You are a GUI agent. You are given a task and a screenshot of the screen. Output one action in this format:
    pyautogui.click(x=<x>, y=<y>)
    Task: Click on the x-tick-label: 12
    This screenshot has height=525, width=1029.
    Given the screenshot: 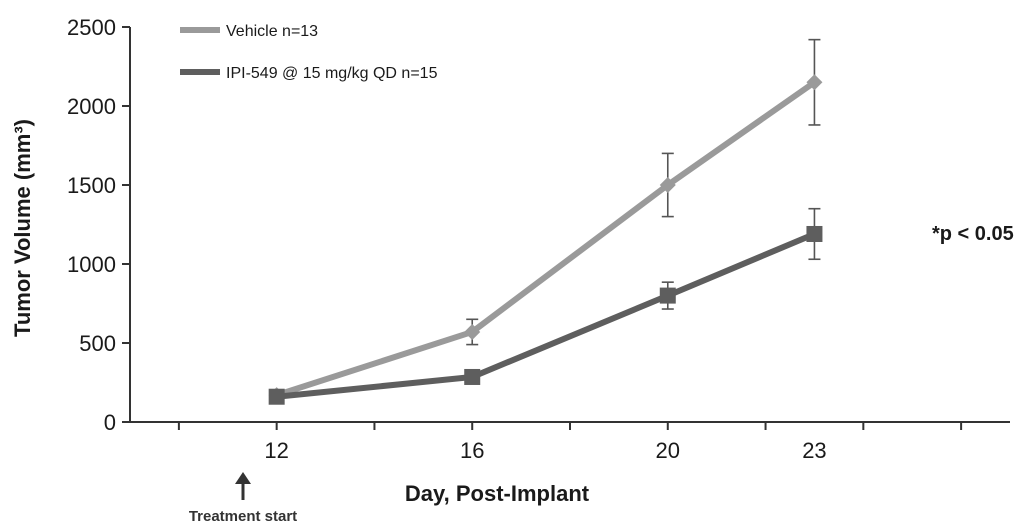 What is the action you would take?
    pyautogui.click(x=276, y=450)
    